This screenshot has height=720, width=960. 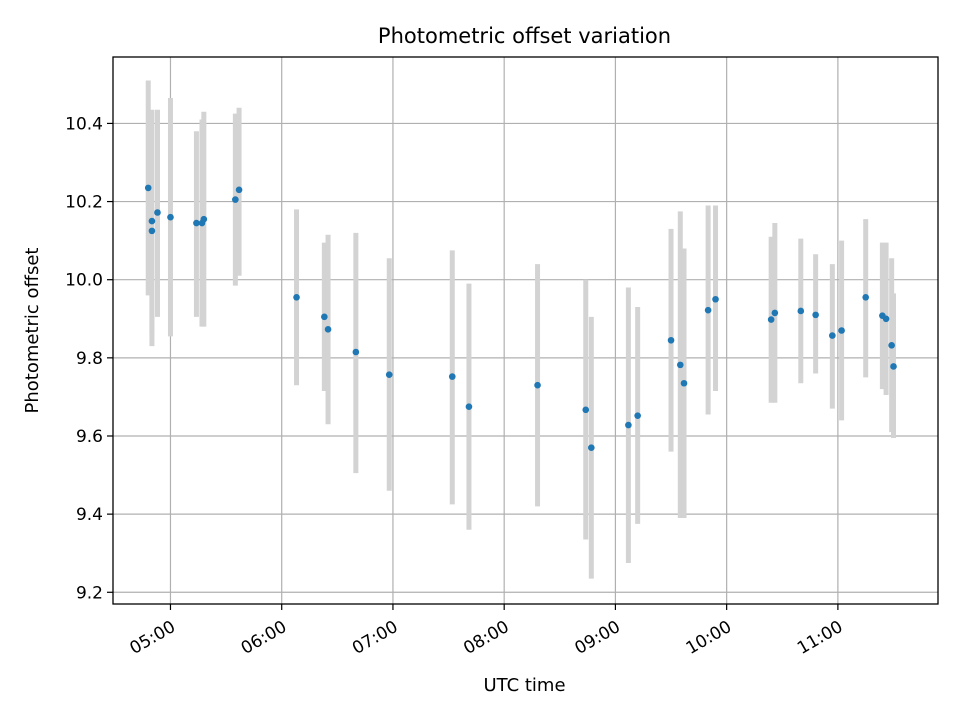 I want to click on y-tick-label: 9.8, so click(x=89, y=359).